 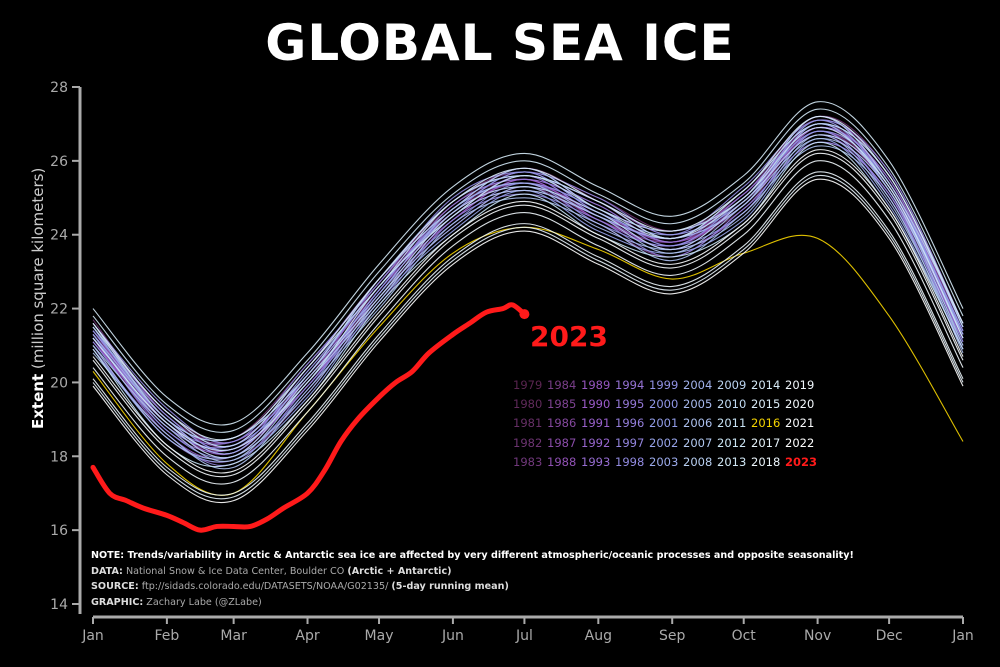 I want to click on y-axis-label: Extent (million square kilometers), so click(x=38, y=298).